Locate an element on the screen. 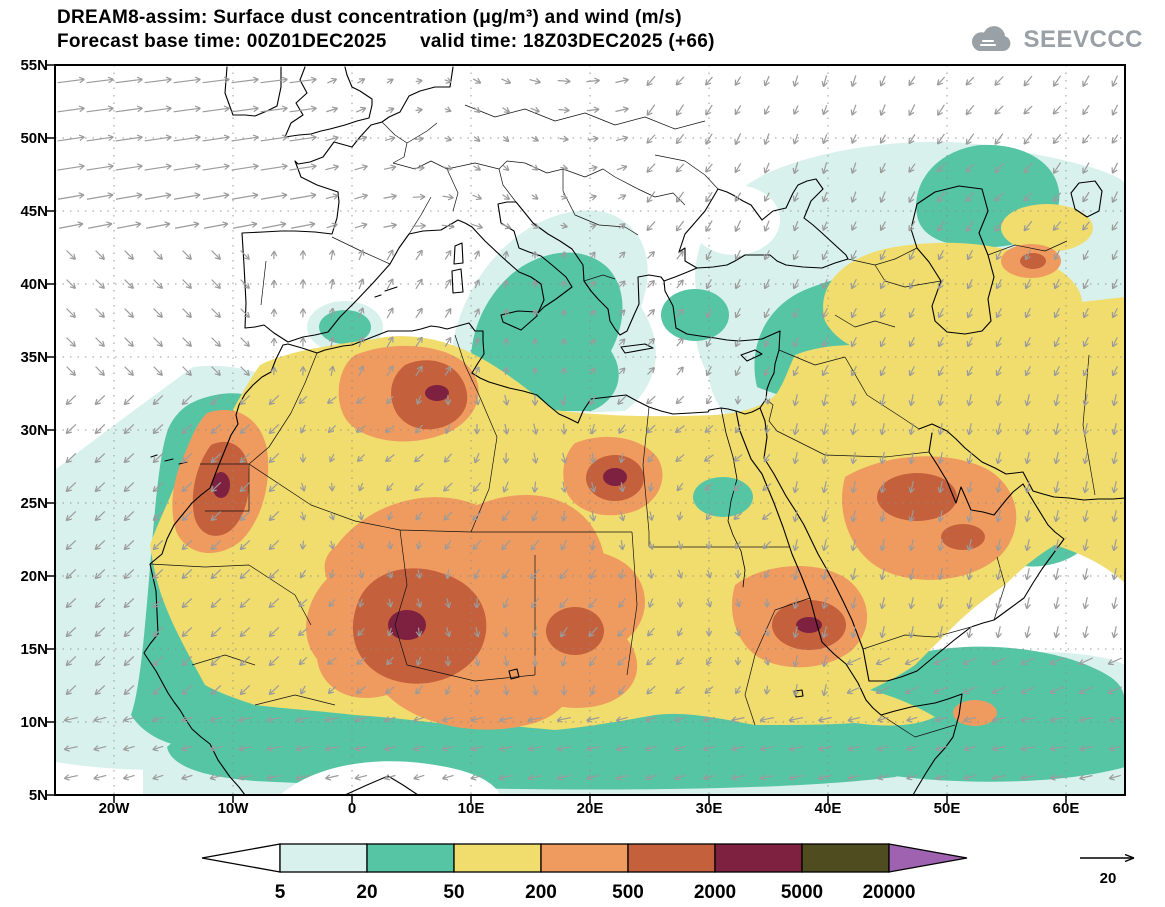 This screenshot has width=1165, height=907. colorbar-arrow-left is located at coordinates (241, 858).